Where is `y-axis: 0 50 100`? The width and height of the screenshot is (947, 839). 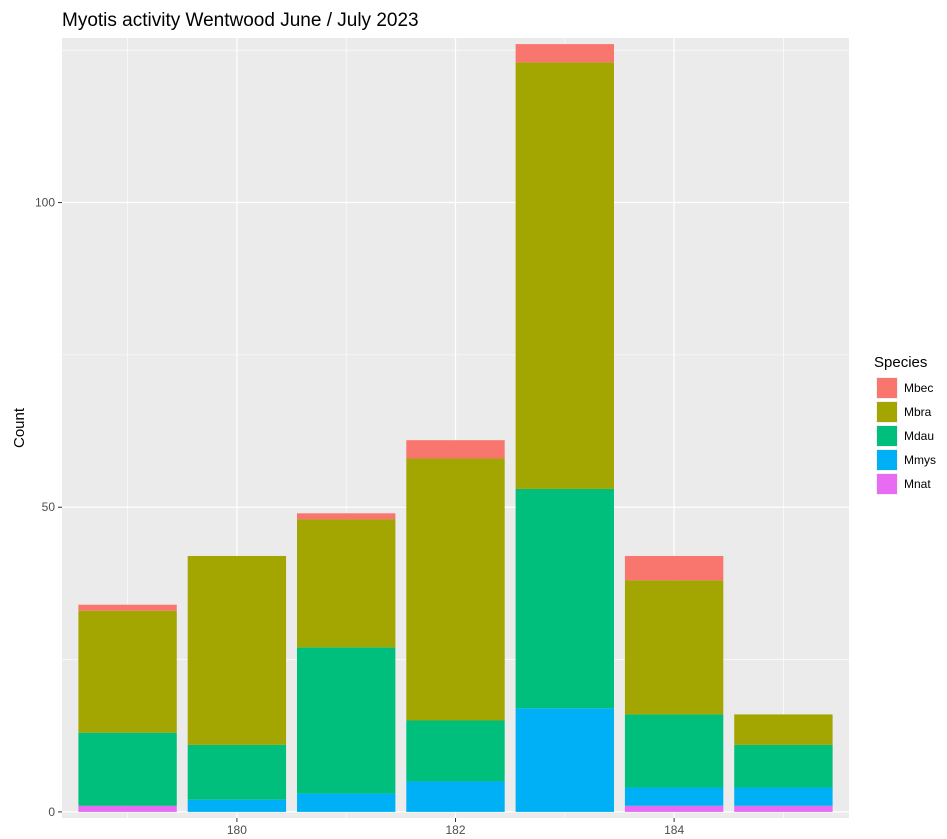
y-axis: 0 50 100 is located at coordinates (48, 507).